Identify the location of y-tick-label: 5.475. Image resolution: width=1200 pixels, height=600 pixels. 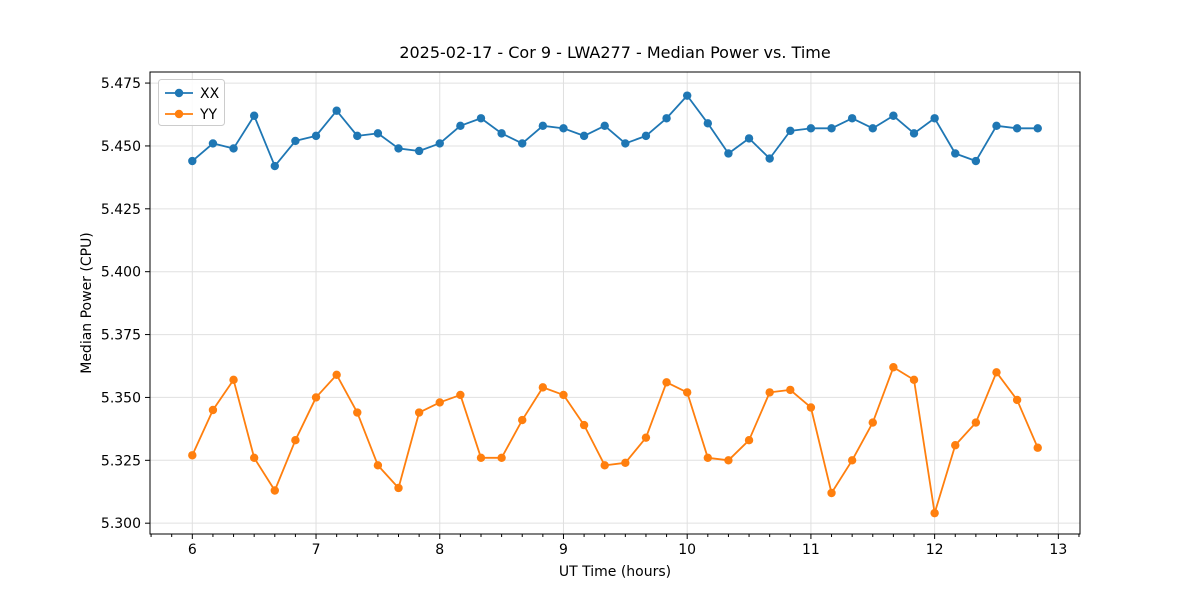
(121, 84).